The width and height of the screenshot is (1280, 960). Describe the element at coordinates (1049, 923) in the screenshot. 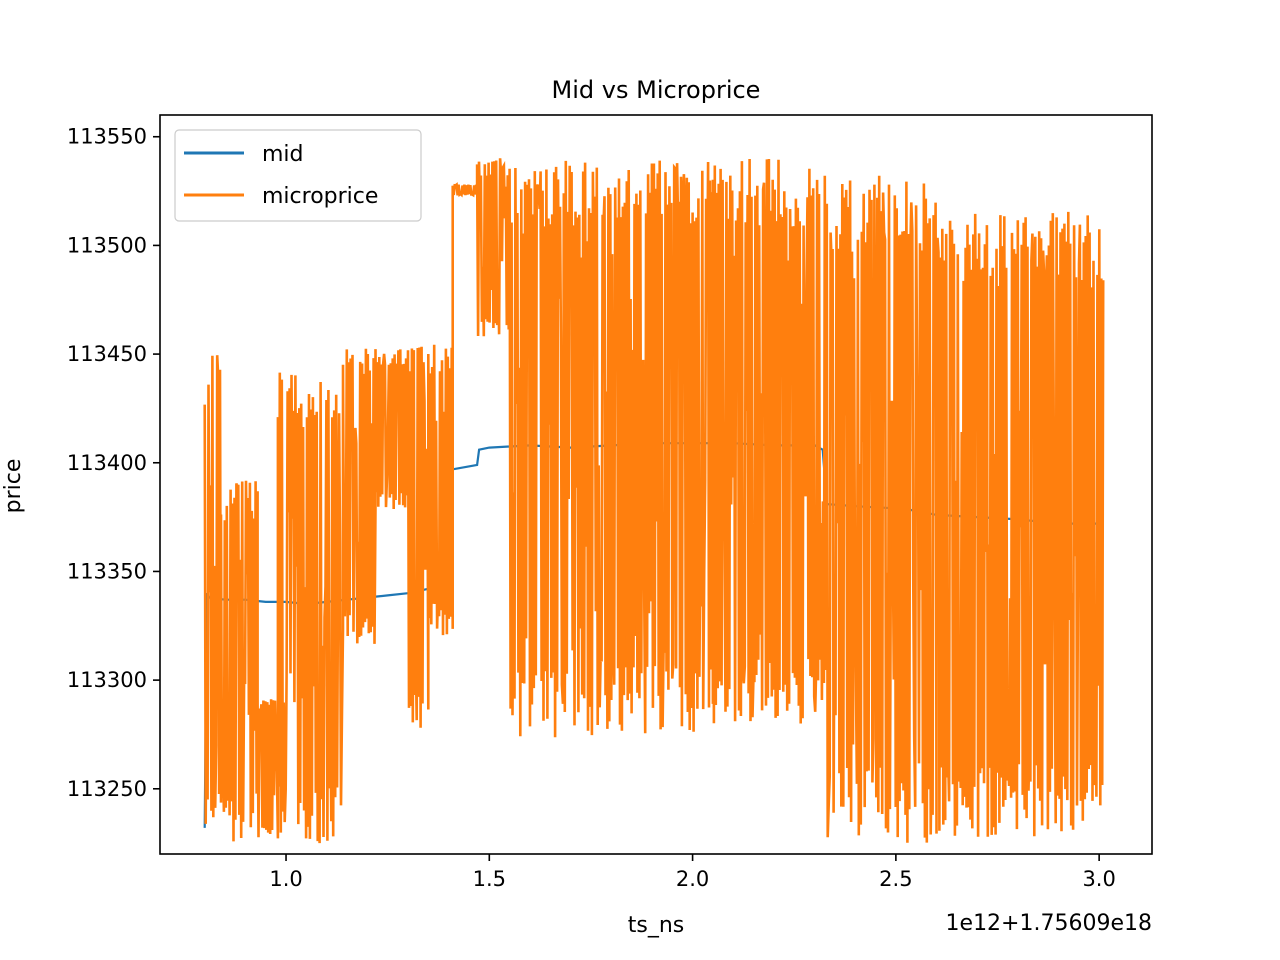

I see `x-offset-label: 1e12+1.75609e18` at that location.